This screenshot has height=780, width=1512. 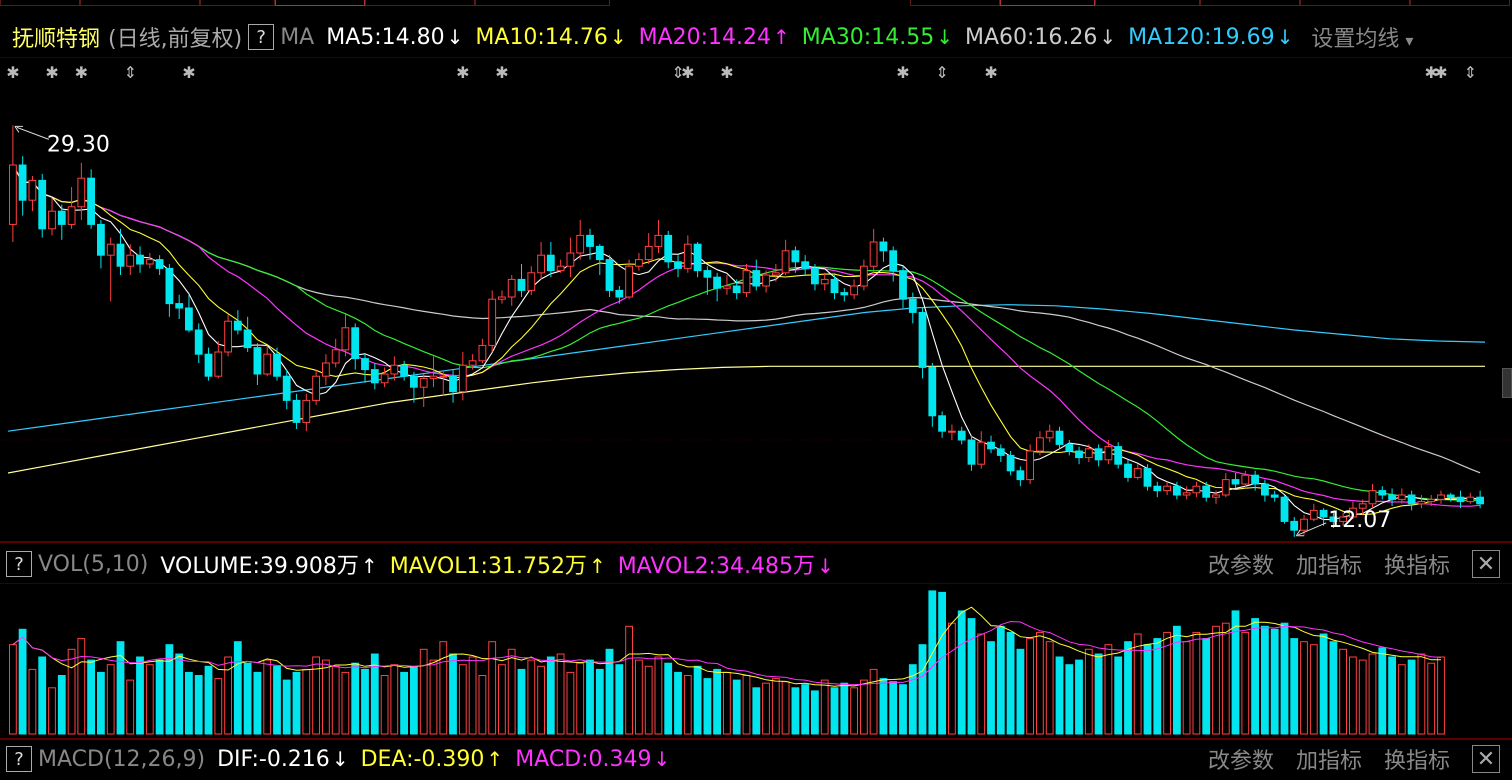 I want to click on macd-value: MACD:0.349 ↓, so click(x=593, y=759).